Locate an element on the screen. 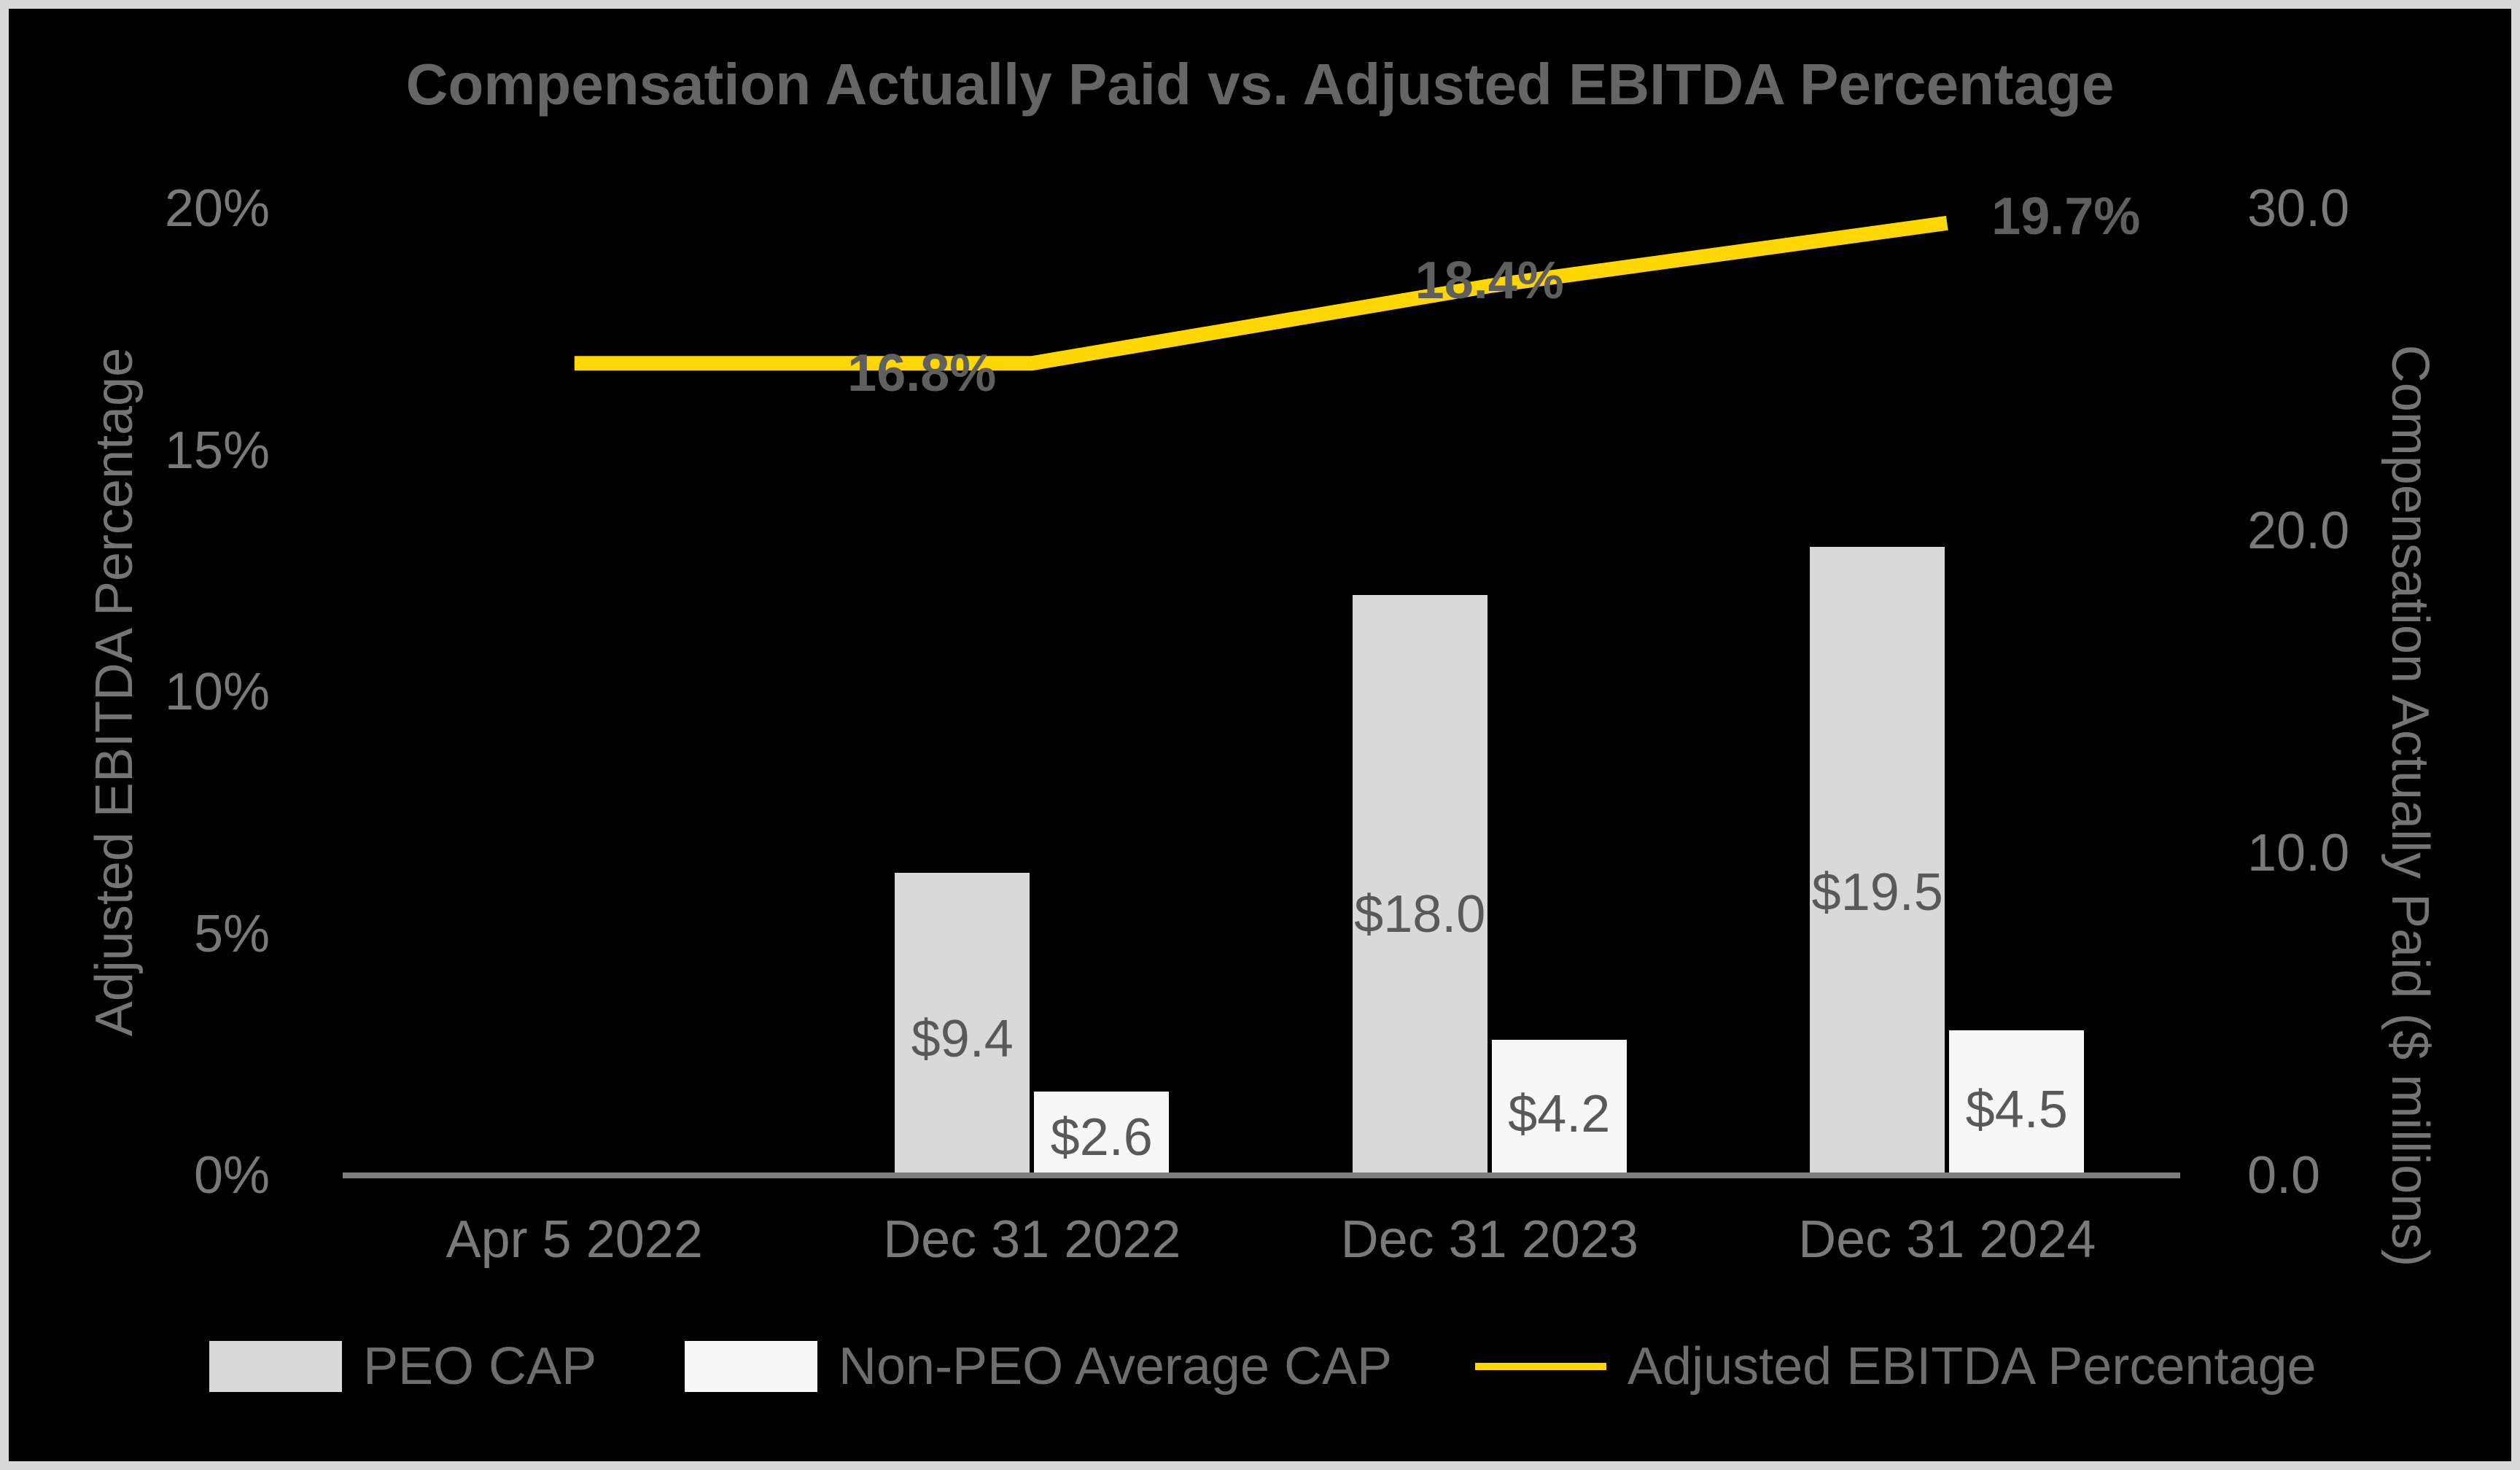 This screenshot has height=1470, width=2520. bar-data-label: $4.5 is located at coordinates (2016, 1110).